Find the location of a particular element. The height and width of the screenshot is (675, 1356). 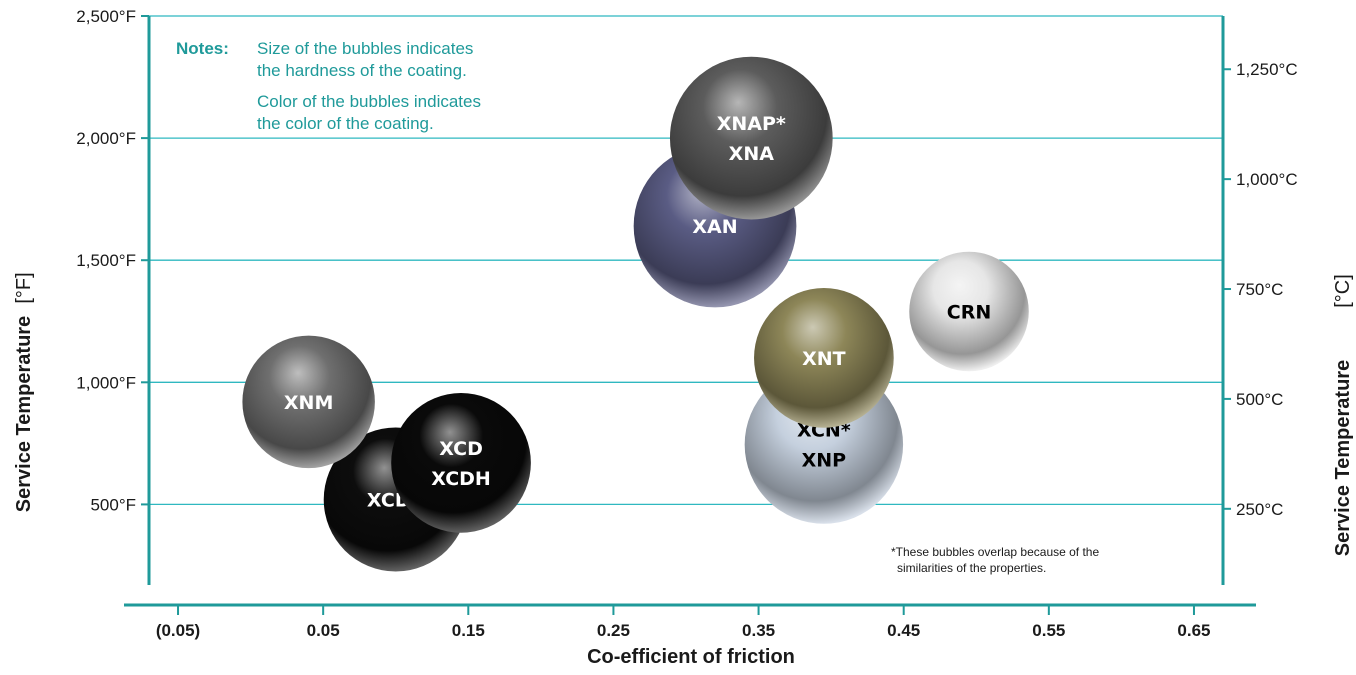

y-axis-right-unit: [°C] is located at coordinates (1343, 291).